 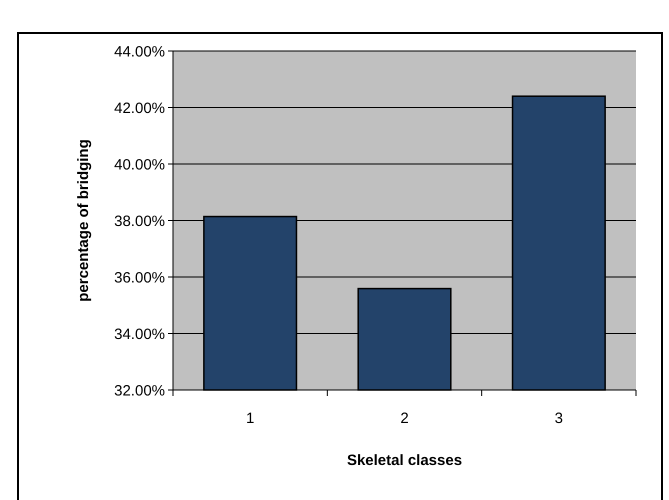 I want to click on y-tick-label: 34.00%, so click(x=139, y=334).